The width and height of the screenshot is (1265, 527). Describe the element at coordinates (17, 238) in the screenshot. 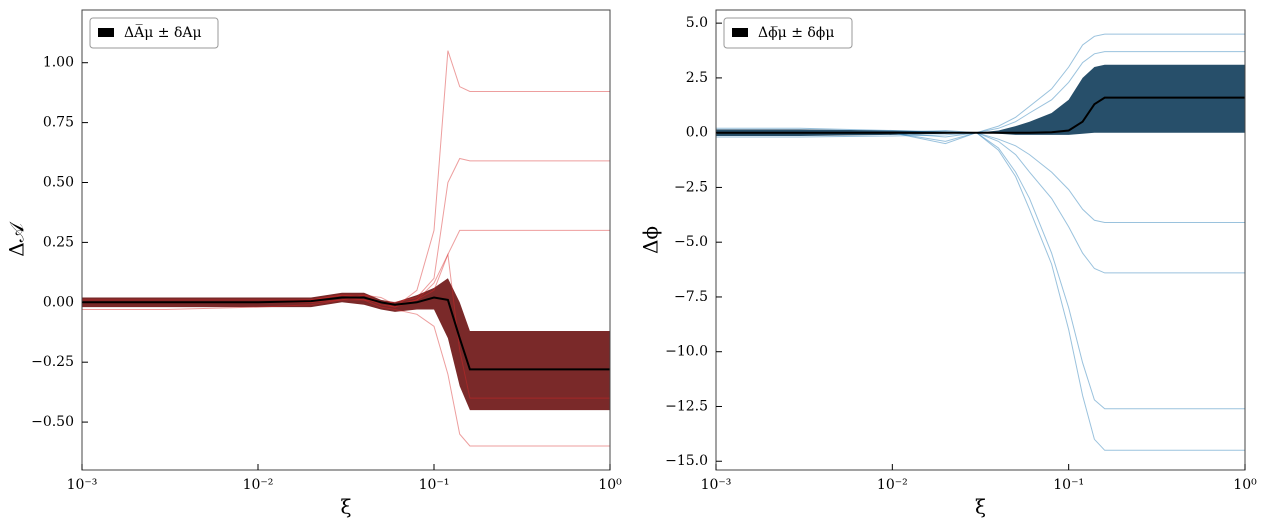

I see `y-axis-label: Δ𝒜` at that location.